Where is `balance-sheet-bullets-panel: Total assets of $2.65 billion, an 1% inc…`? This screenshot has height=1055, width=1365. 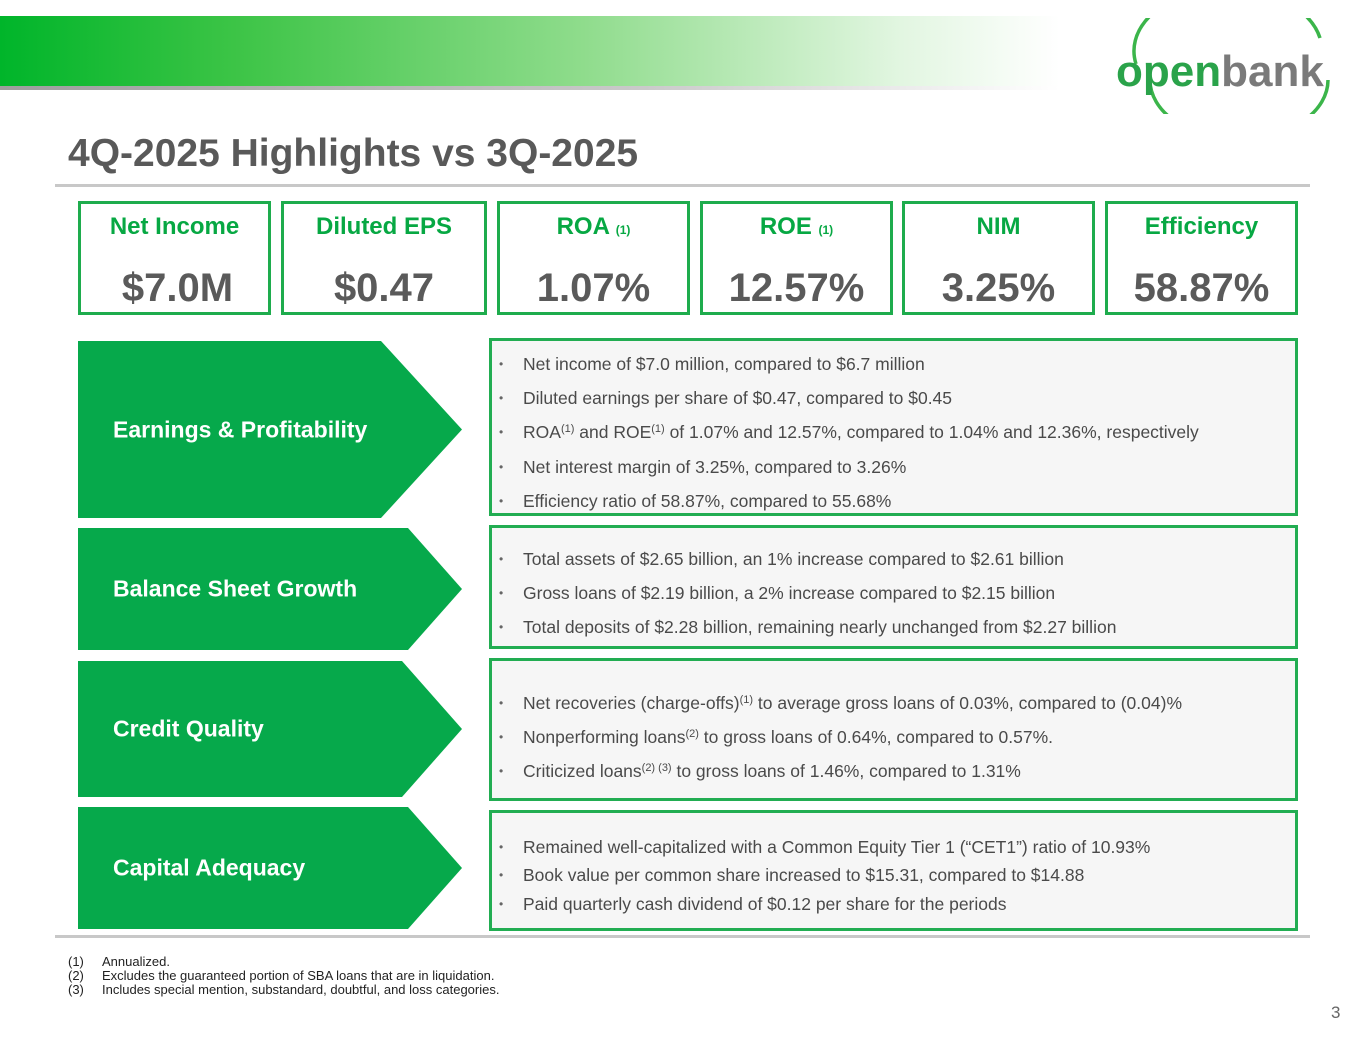 balance-sheet-bullets-panel: Total assets of $2.65 billion, an 1% inc… is located at coordinates (893, 587).